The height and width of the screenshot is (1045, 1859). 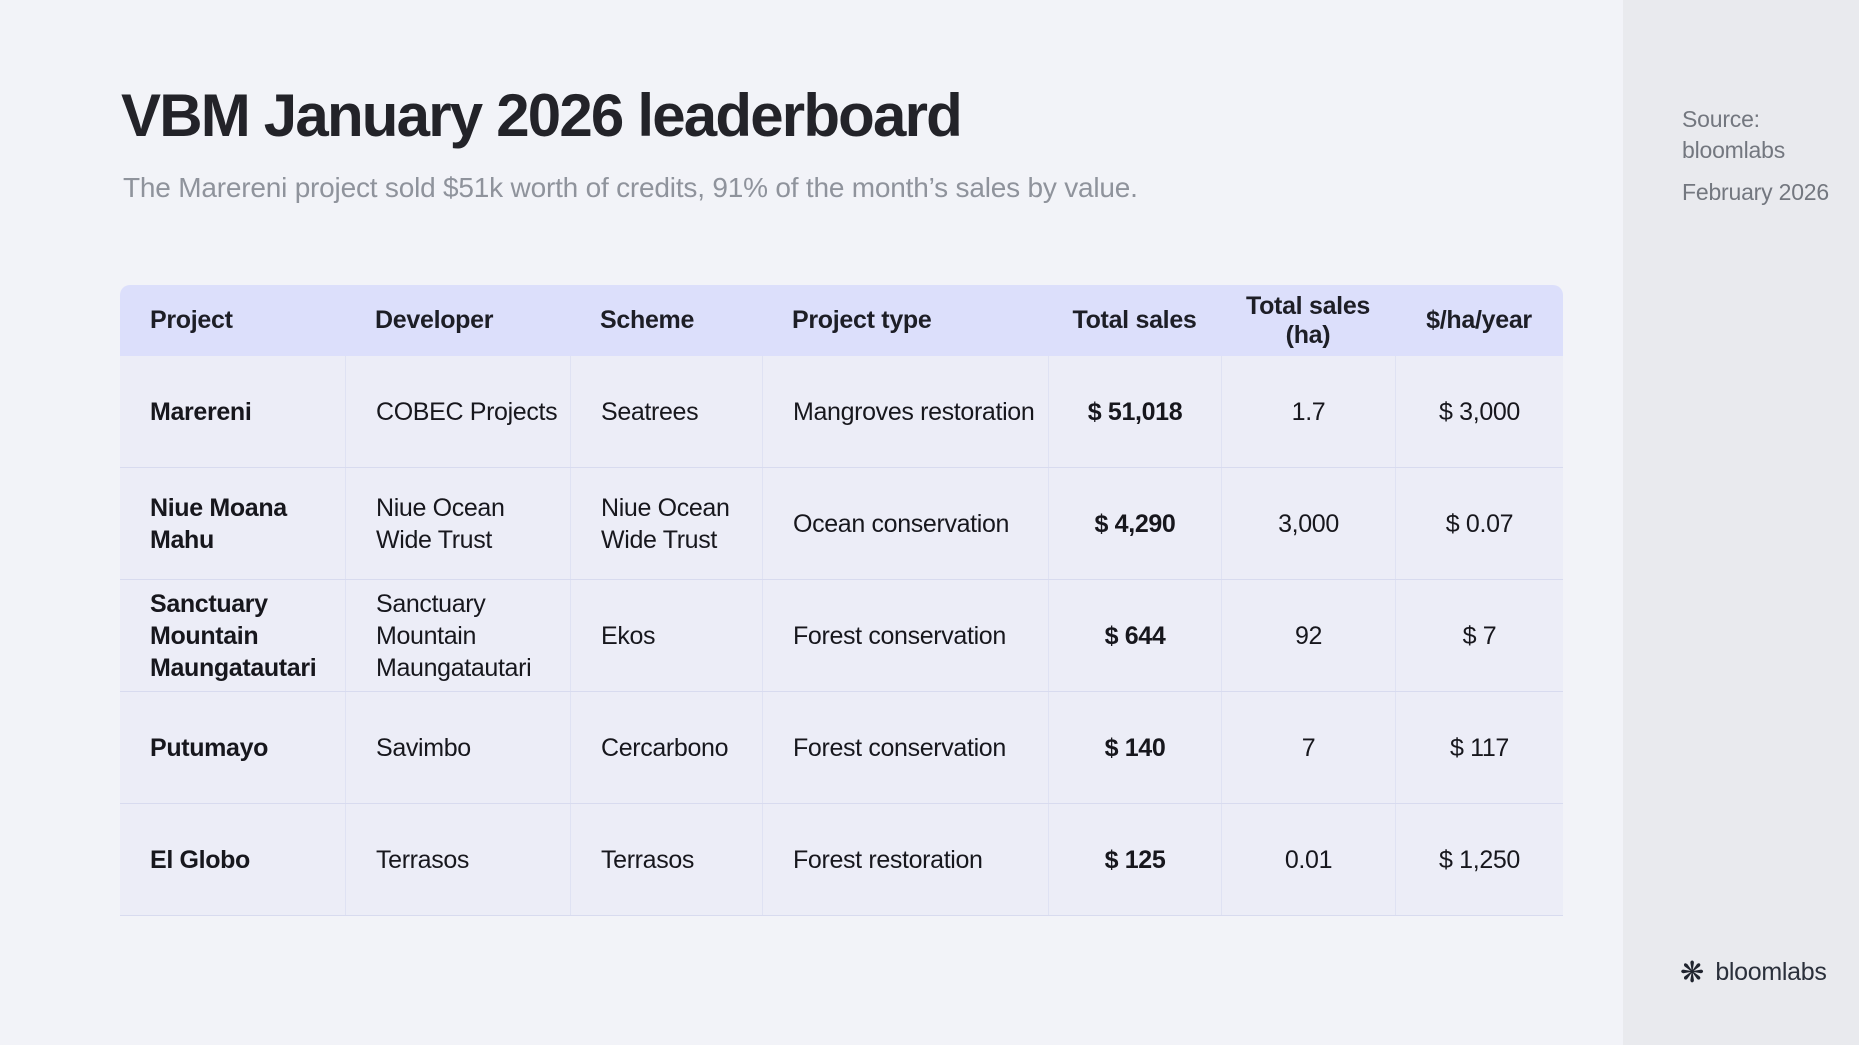 I want to click on cell-developer: COBEC Projects, so click(x=457, y=411).